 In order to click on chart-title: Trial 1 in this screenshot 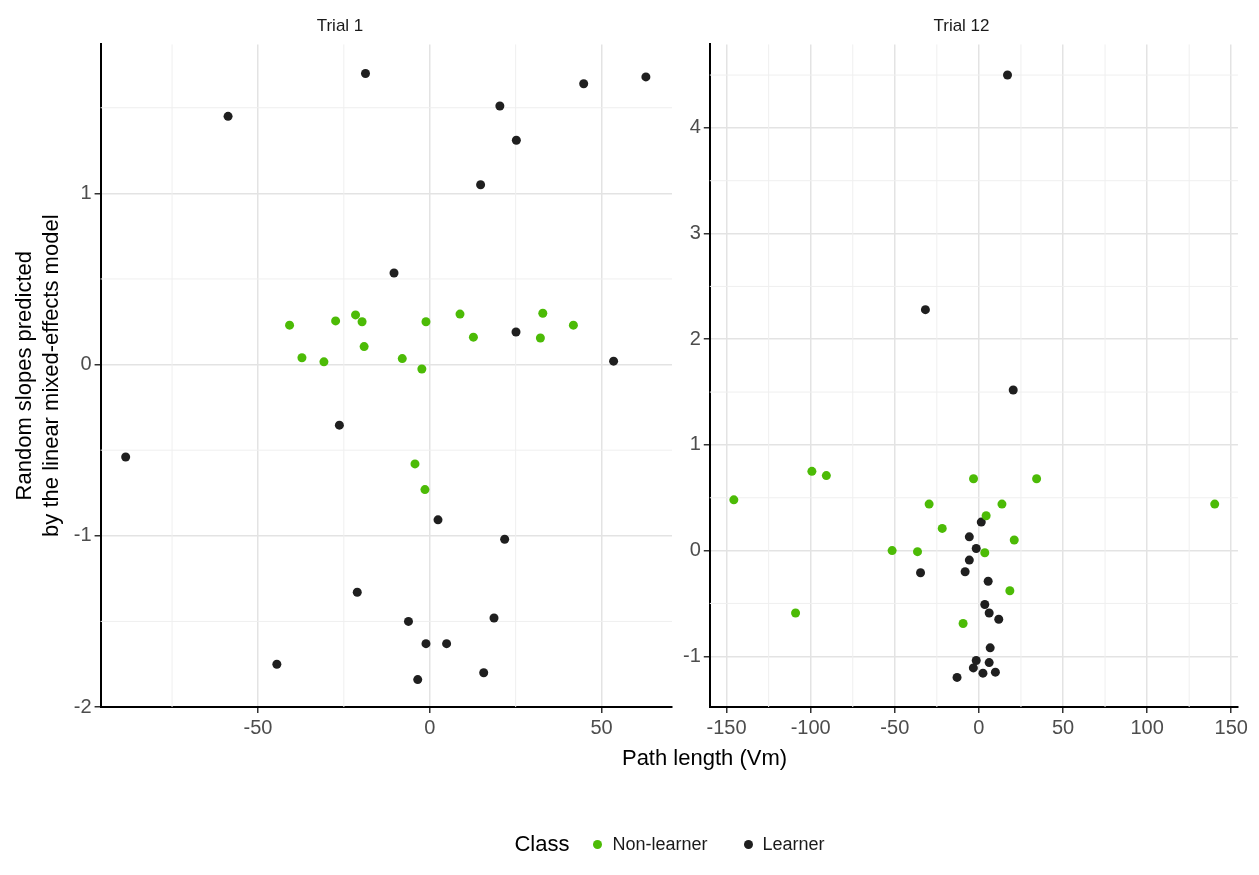, I will do `click(340, 25)`.